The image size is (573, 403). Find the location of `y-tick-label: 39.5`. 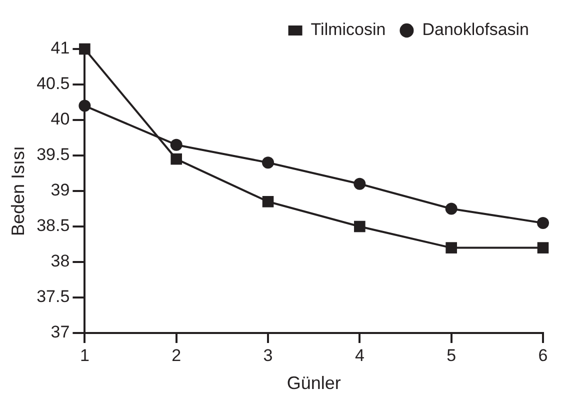

y-tick-label: 39.5 is located at coordinates (53, 154).